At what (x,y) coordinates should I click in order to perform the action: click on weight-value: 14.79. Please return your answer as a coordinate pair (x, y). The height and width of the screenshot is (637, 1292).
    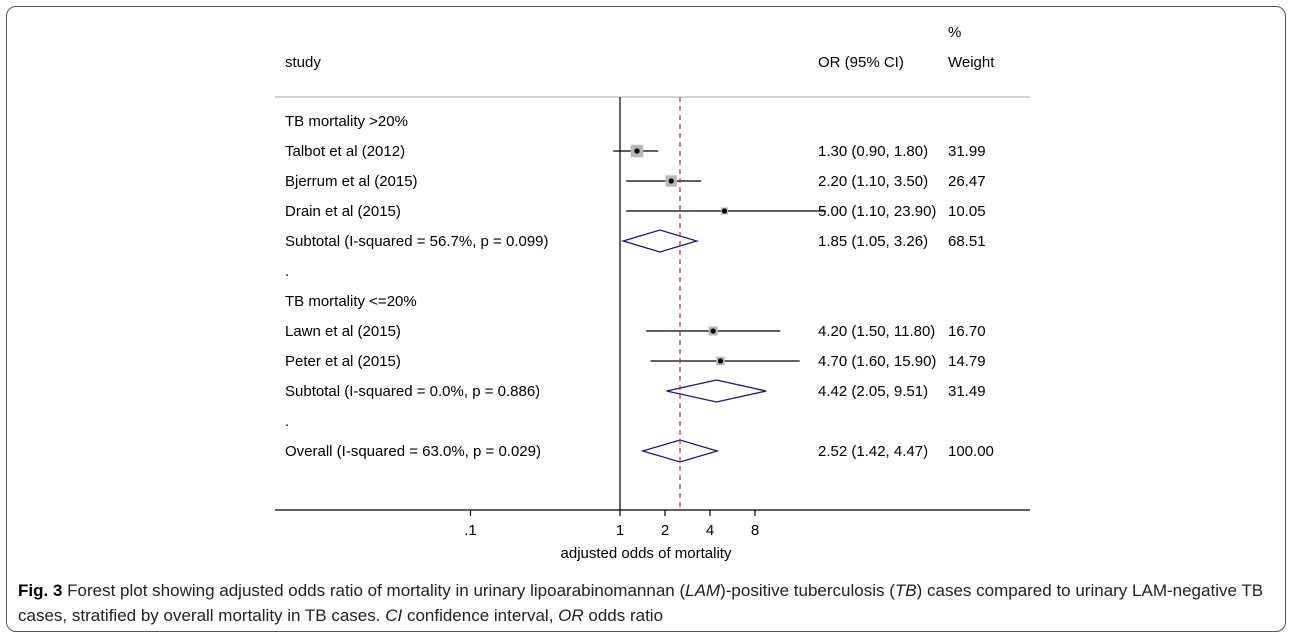
    Looking at the image, I should click on (967, 361).